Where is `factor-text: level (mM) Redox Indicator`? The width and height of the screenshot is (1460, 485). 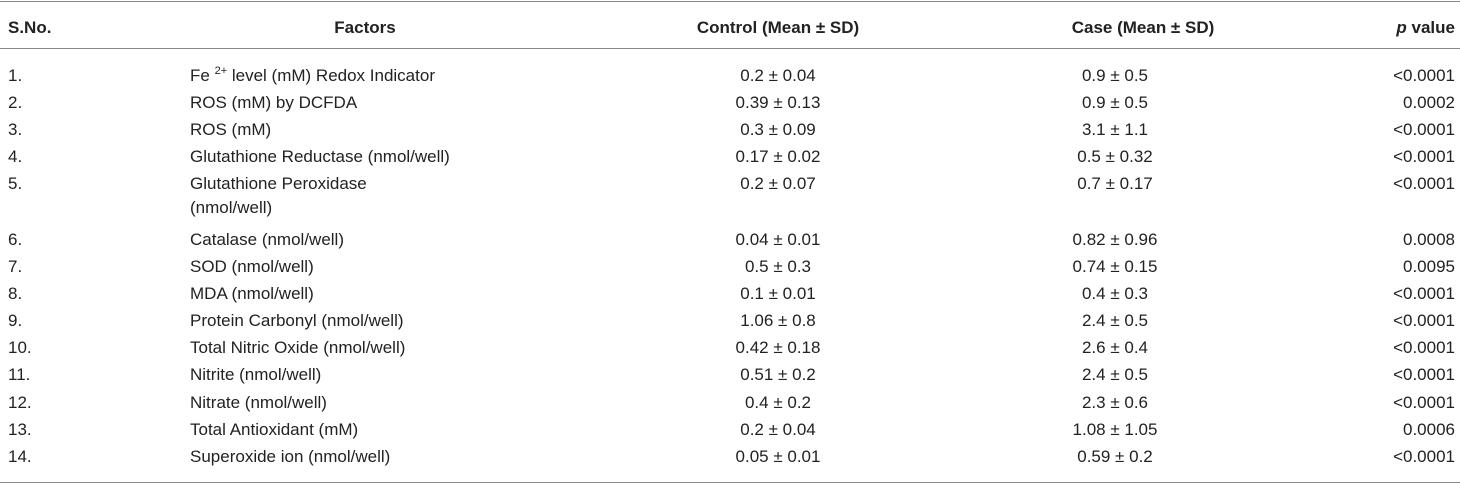
factor-text: level (mM) Redox Indicator is located at coordinates (333, 75).